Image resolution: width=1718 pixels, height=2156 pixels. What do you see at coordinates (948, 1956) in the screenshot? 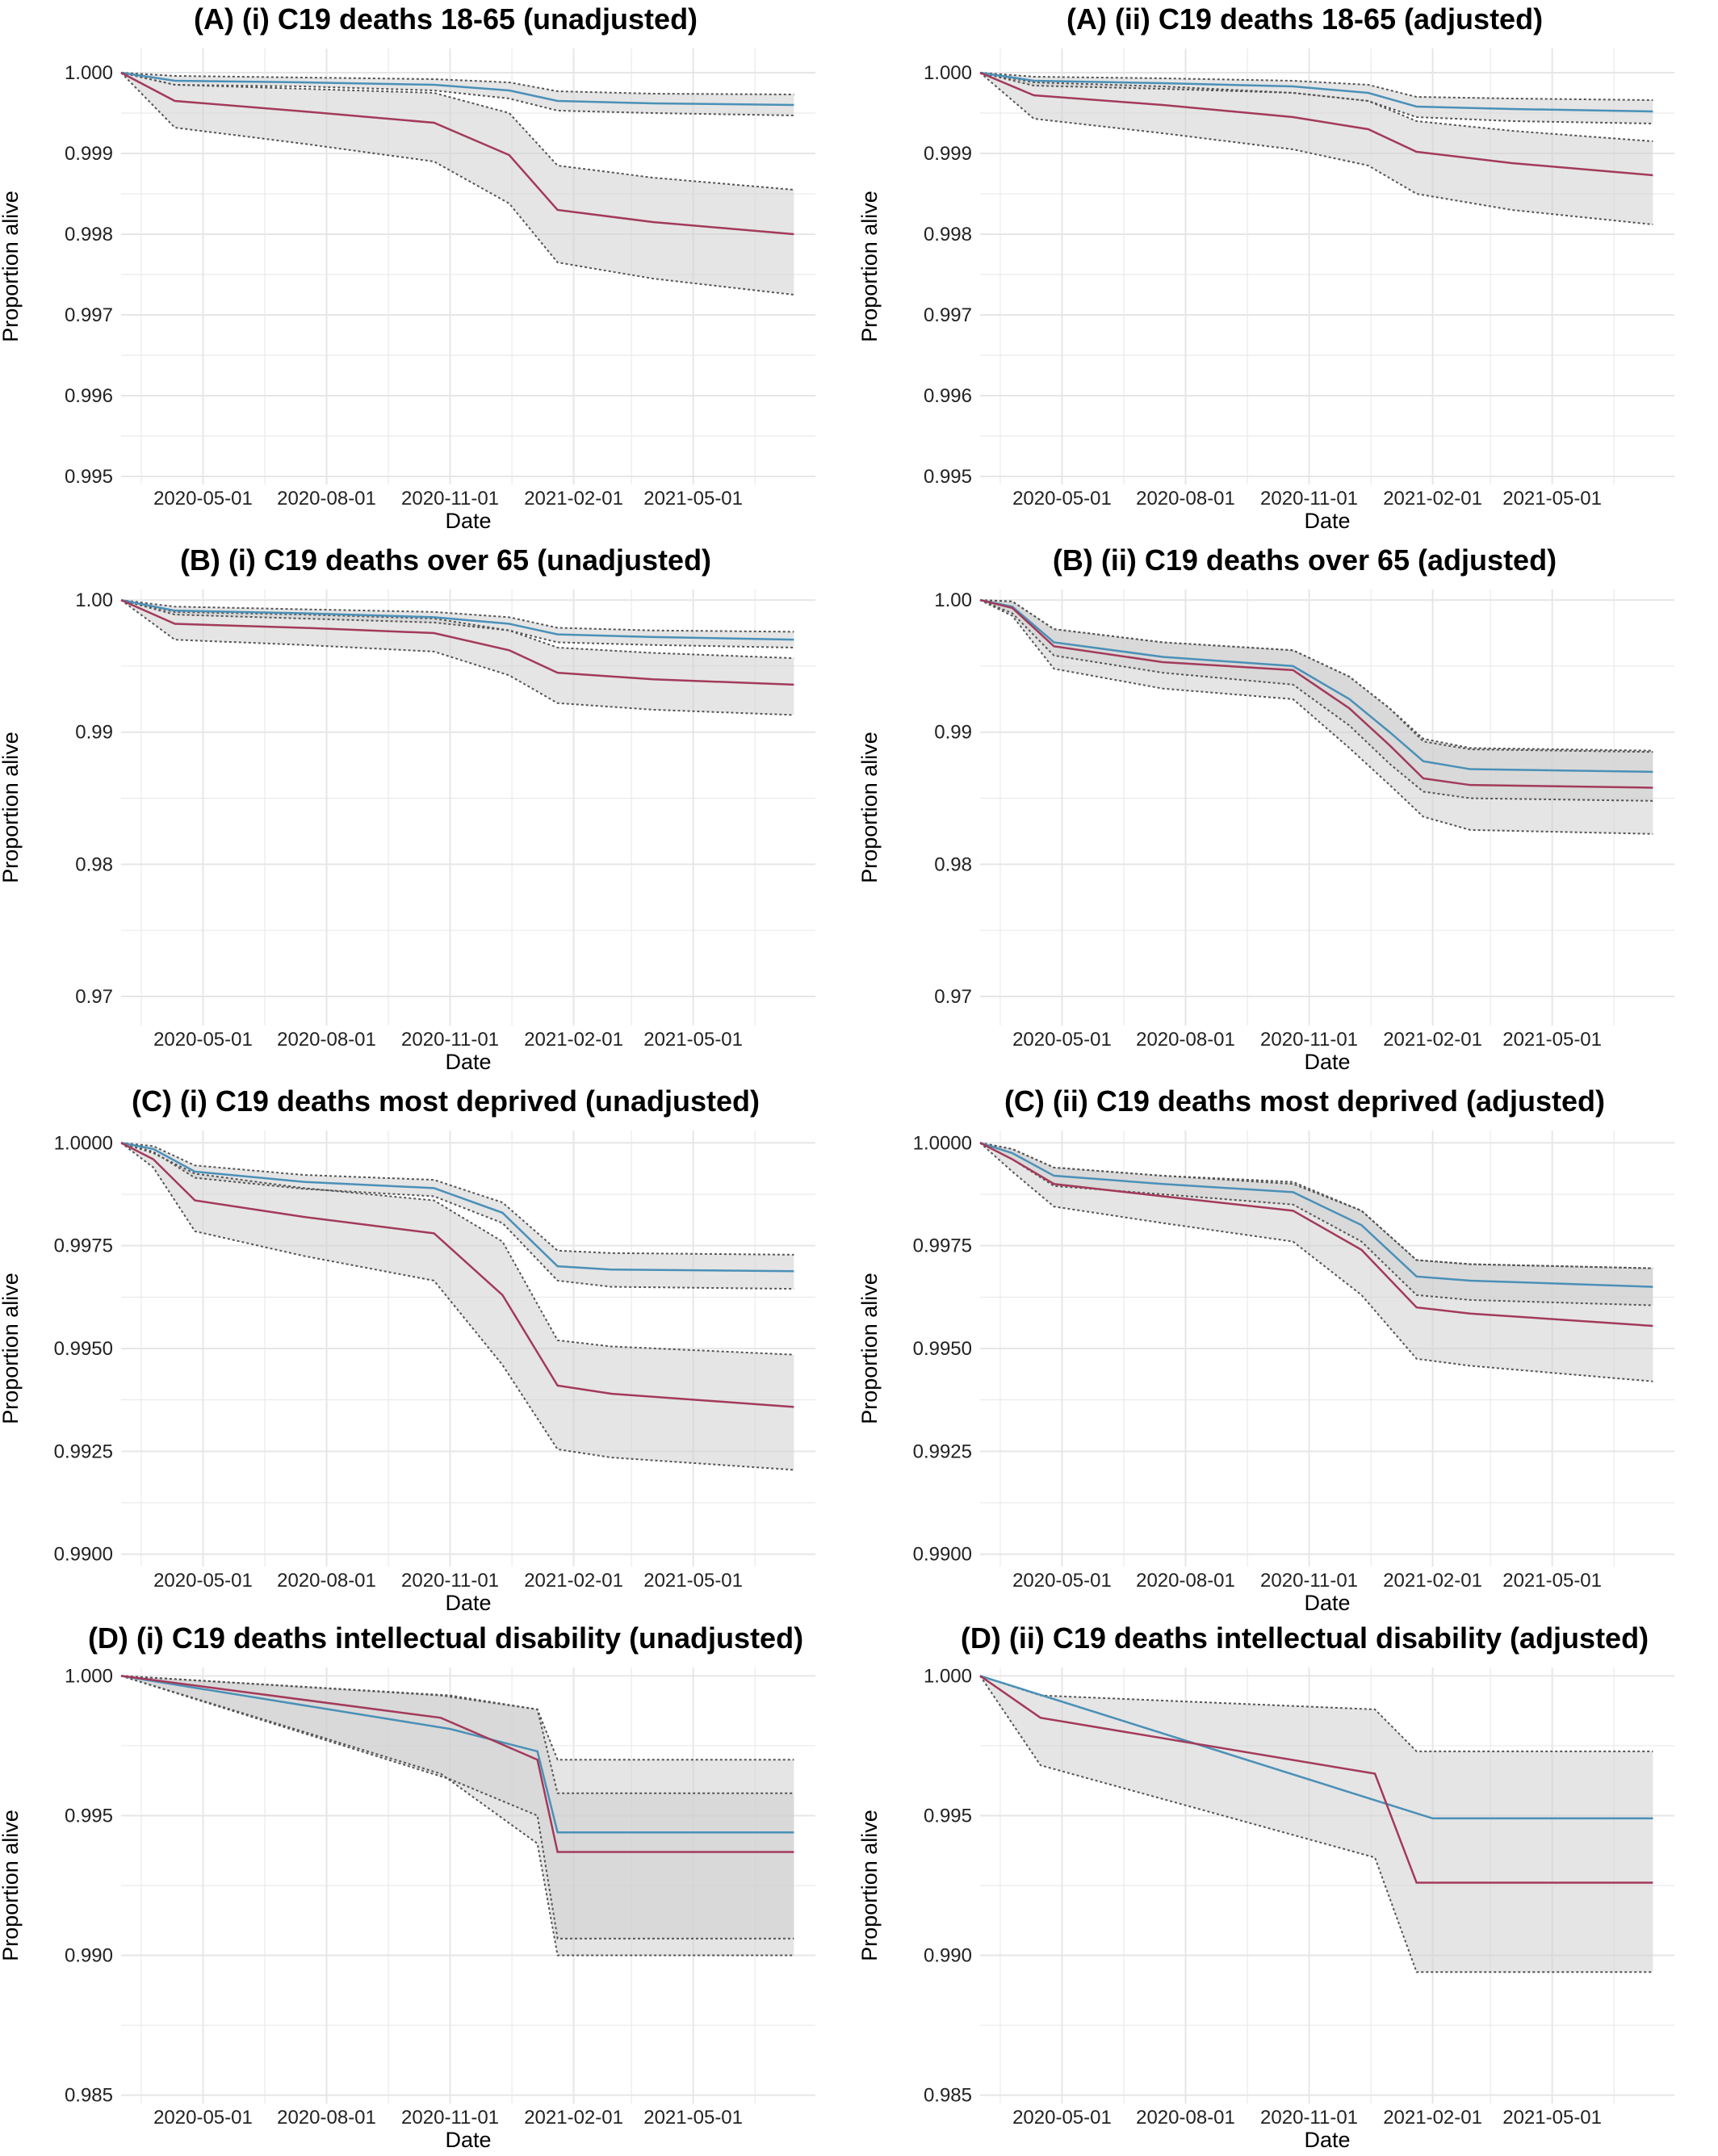
I see `y-tick-label: 0.990` at bounding box center [948, 1956].